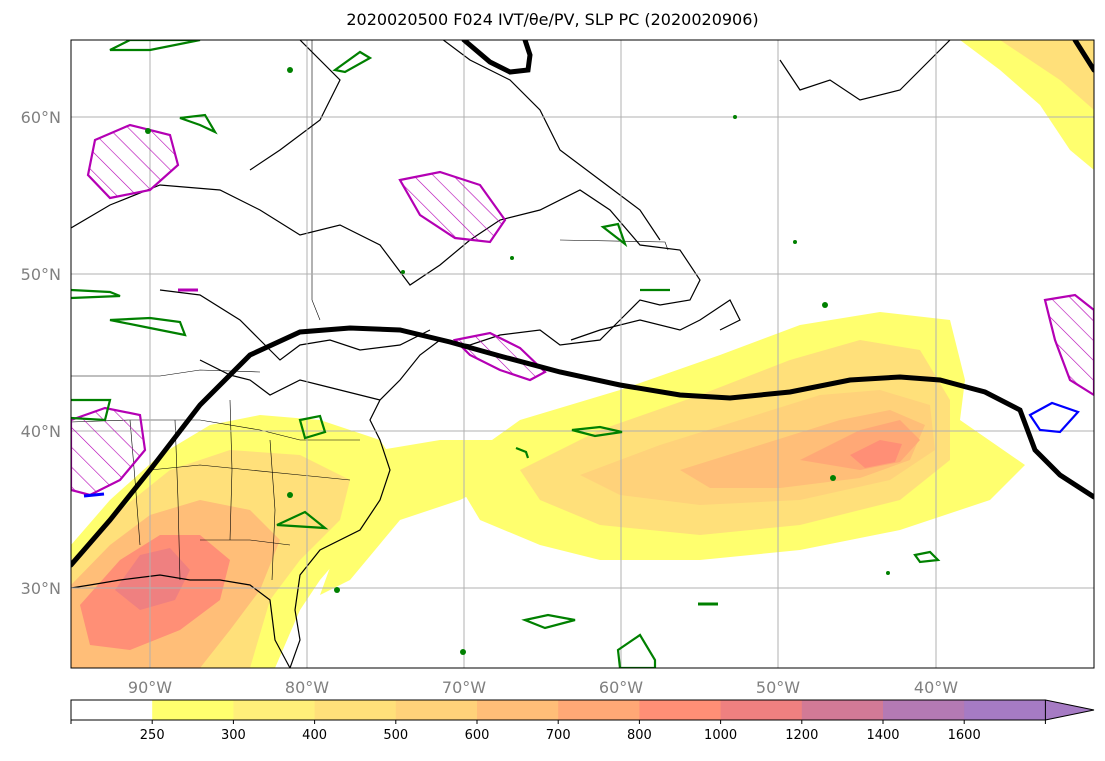 This screenshot has height=761, width=1105. I want to click on colorbar-label: 1400, so click(882, 735).